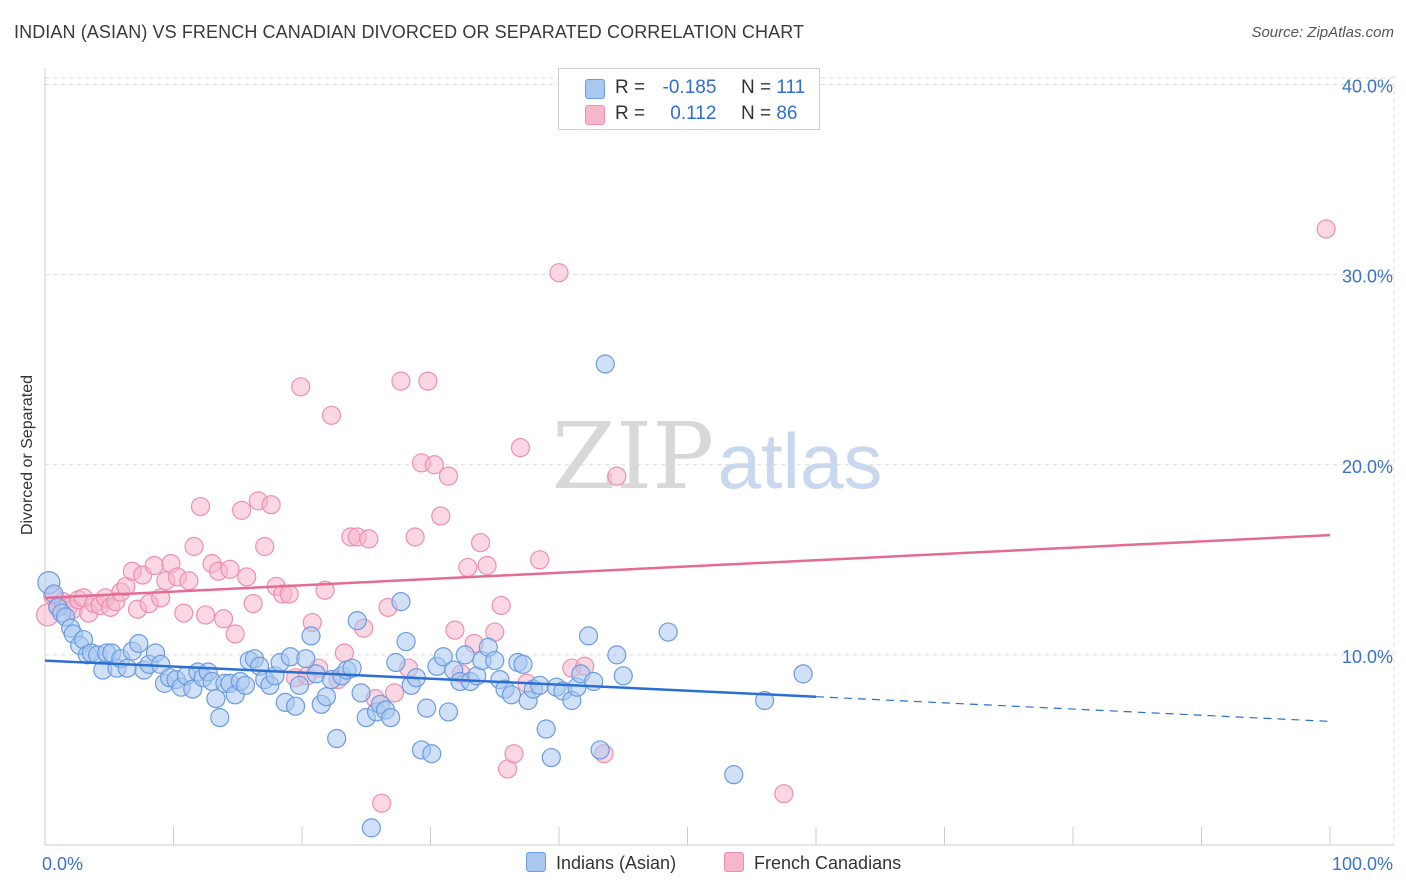  I want to click on watermark-atlas: atlas, so click(800, 461).